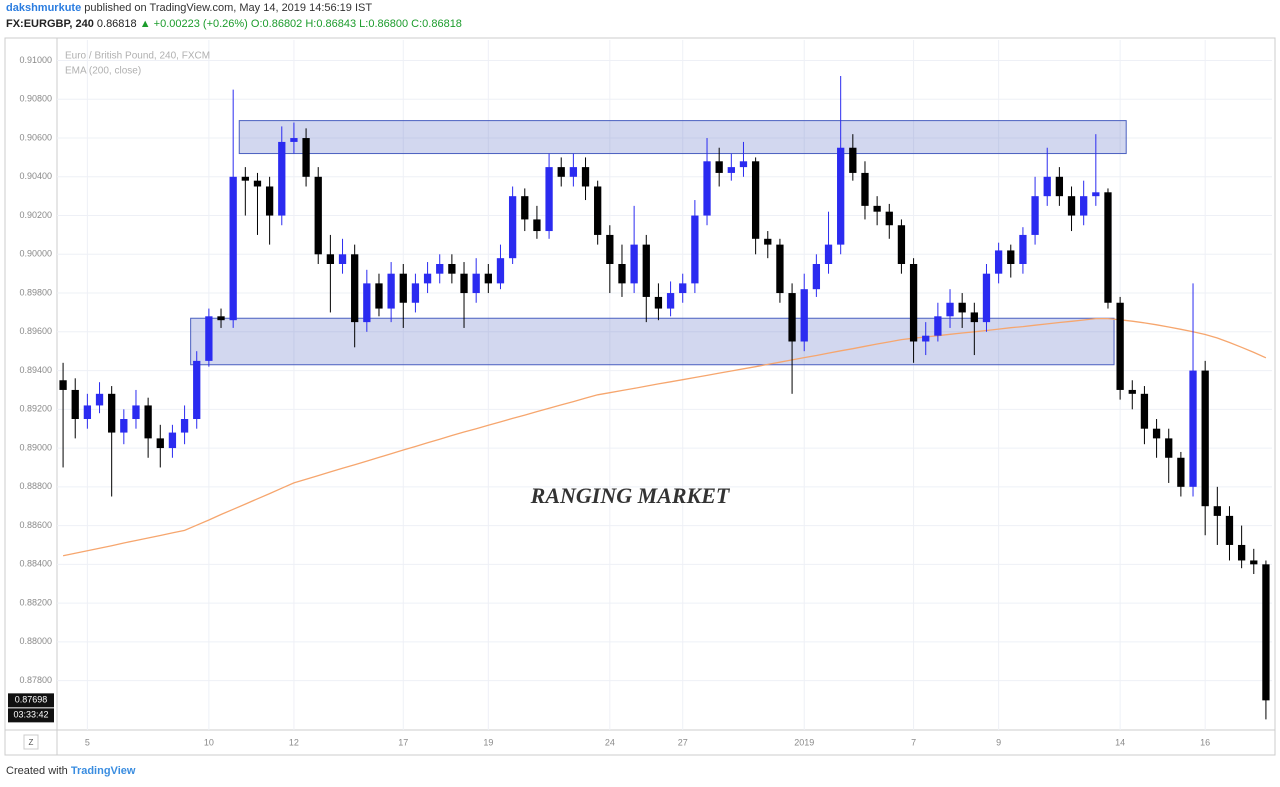 The width and height of the screenshot is (1280, 787). I want to click on publisher: dakshmurkute, so click(44, 8).